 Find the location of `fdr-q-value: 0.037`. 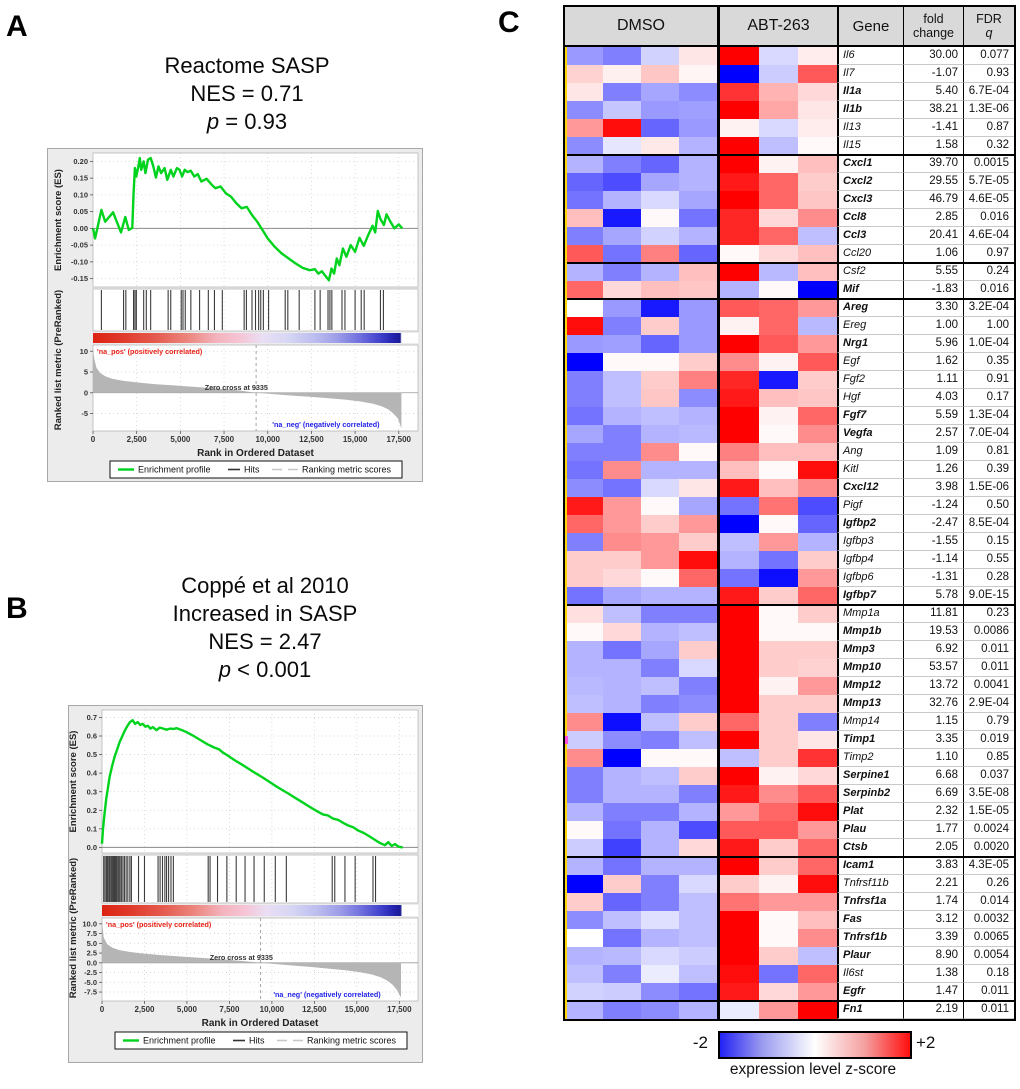

fdr-q-value: 0.037 is located at coordinates (988, 776).